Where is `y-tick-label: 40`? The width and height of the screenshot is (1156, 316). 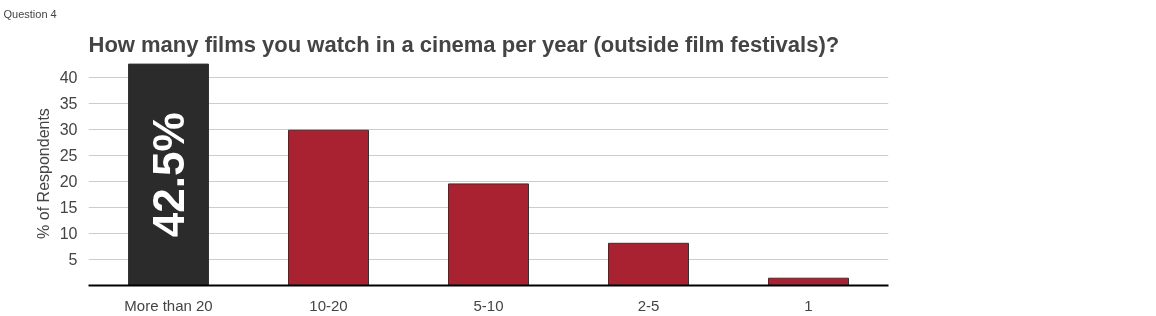 y-tick-label: 40 is located at coordinates (68, 78).